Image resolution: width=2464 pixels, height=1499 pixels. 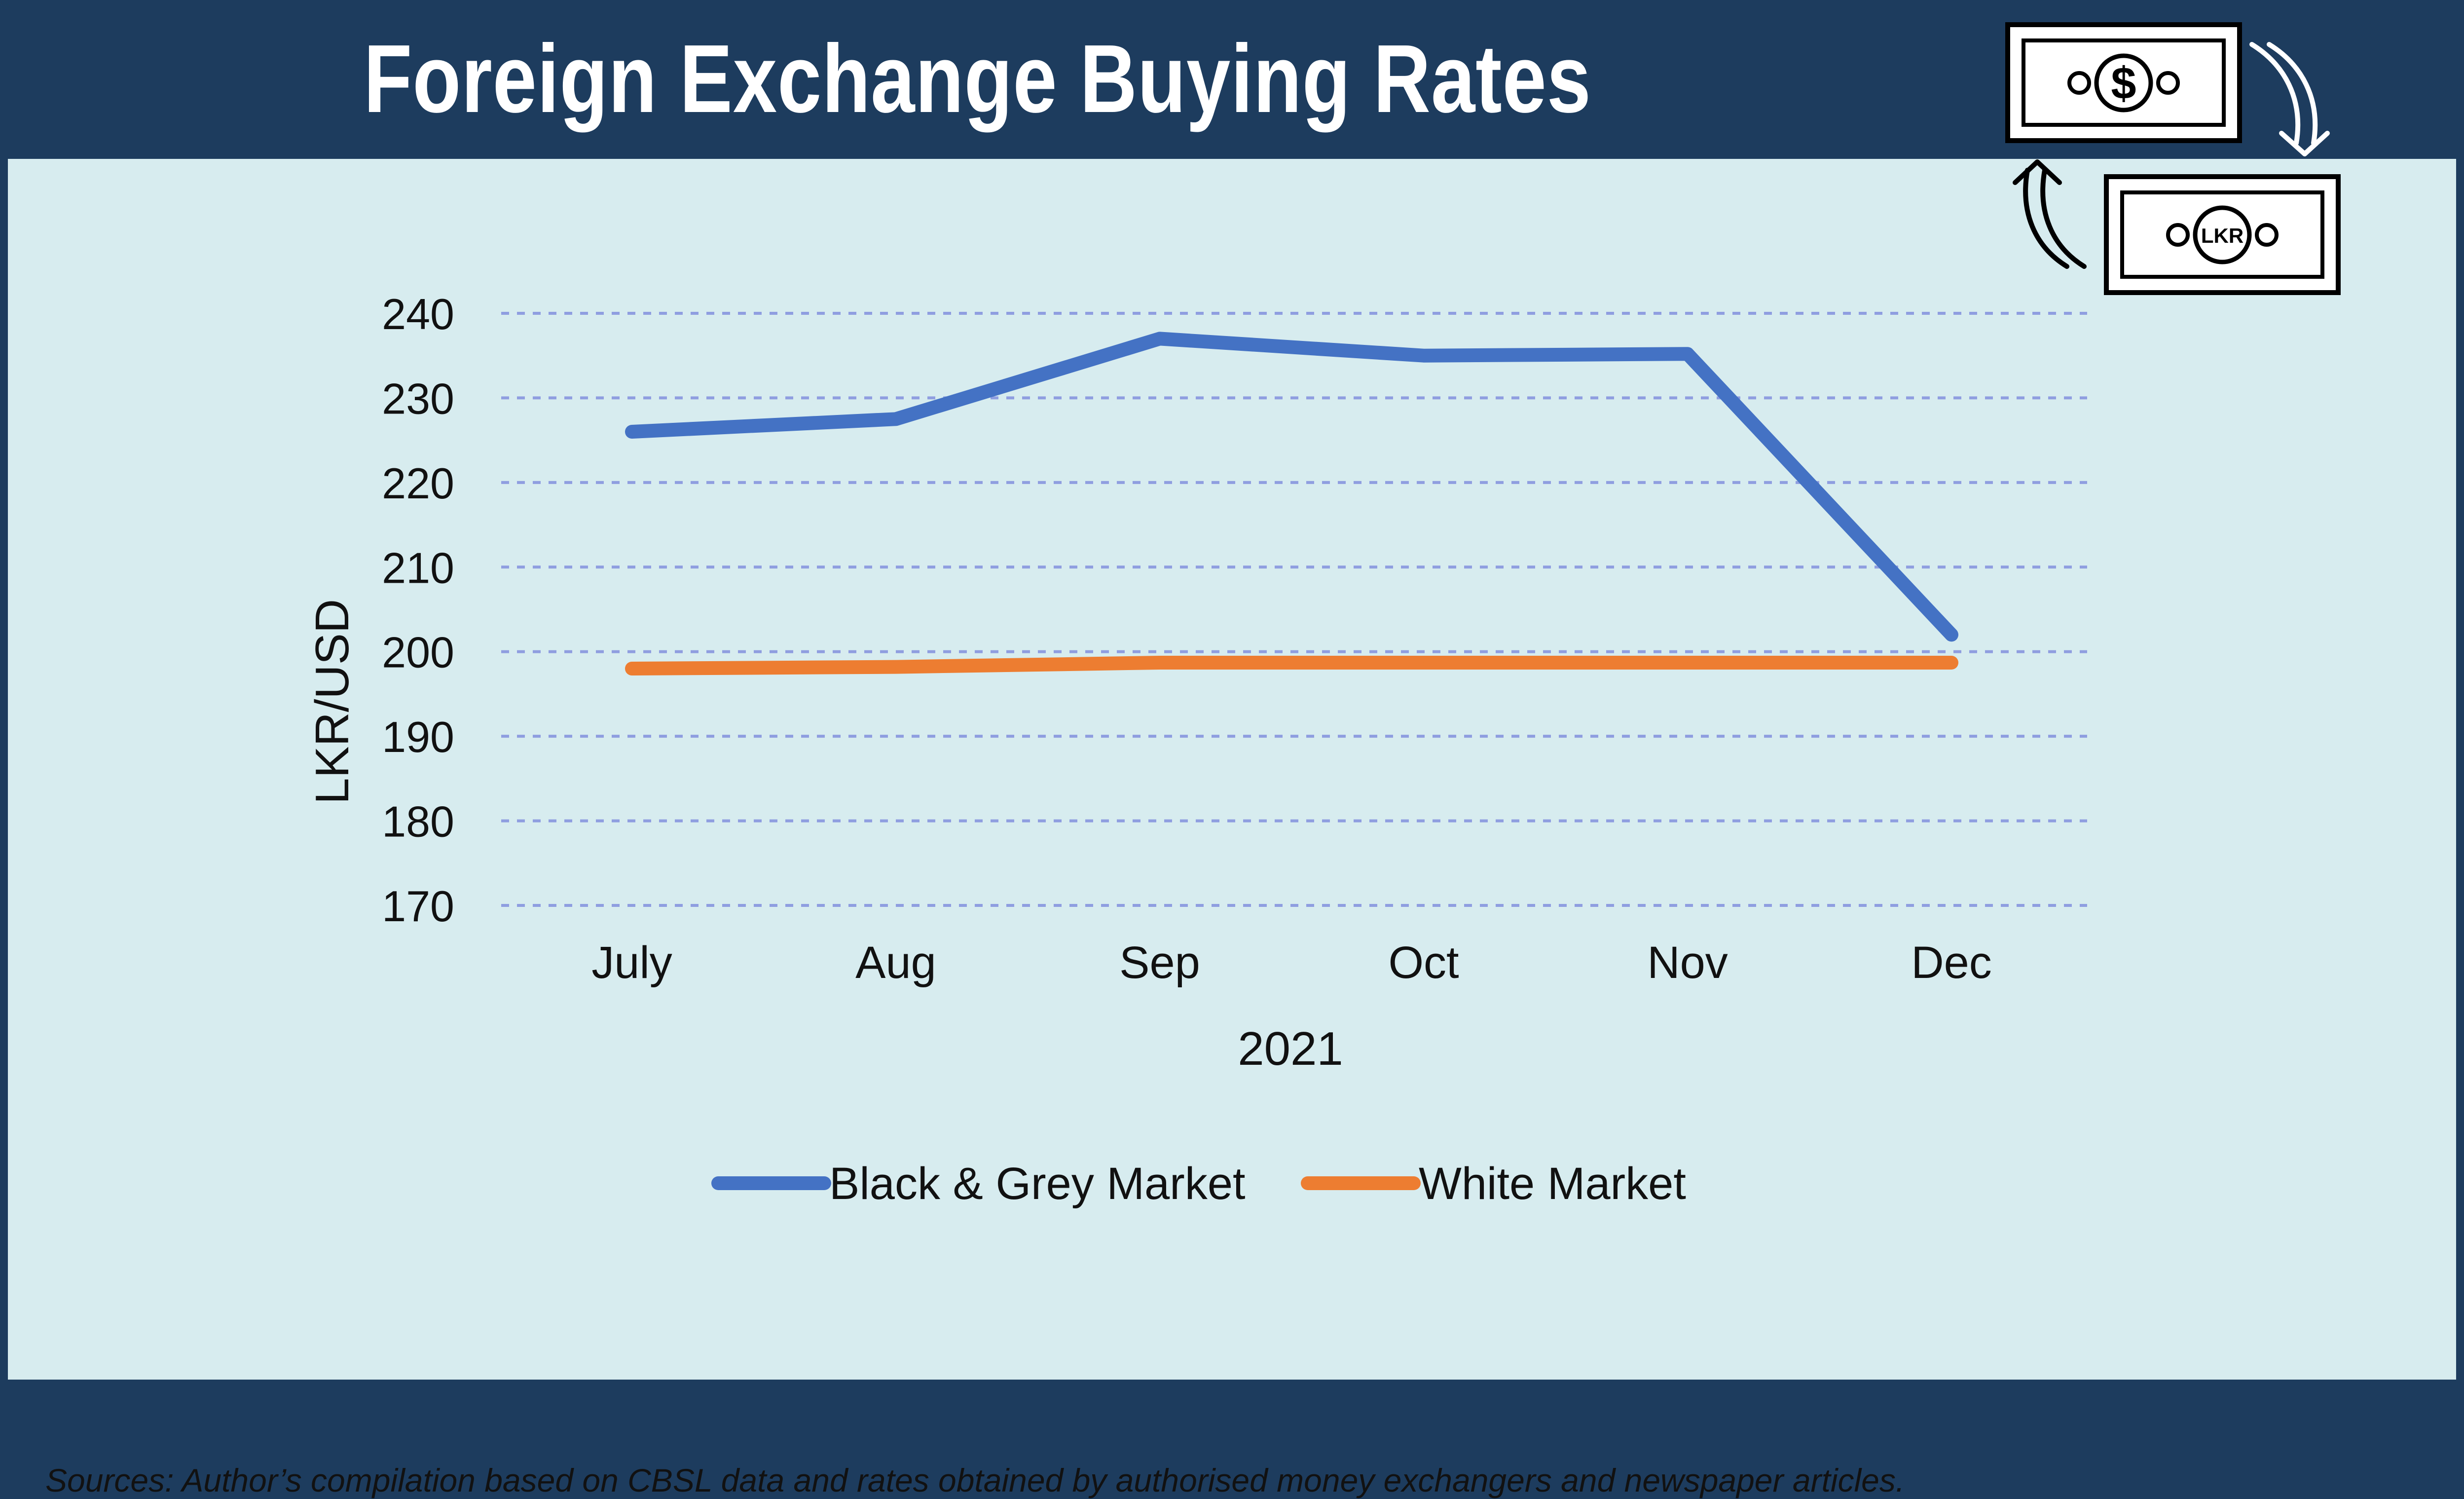 I want to click on lkr-banknote-icon: LKR, so click(x=2222, y=234).